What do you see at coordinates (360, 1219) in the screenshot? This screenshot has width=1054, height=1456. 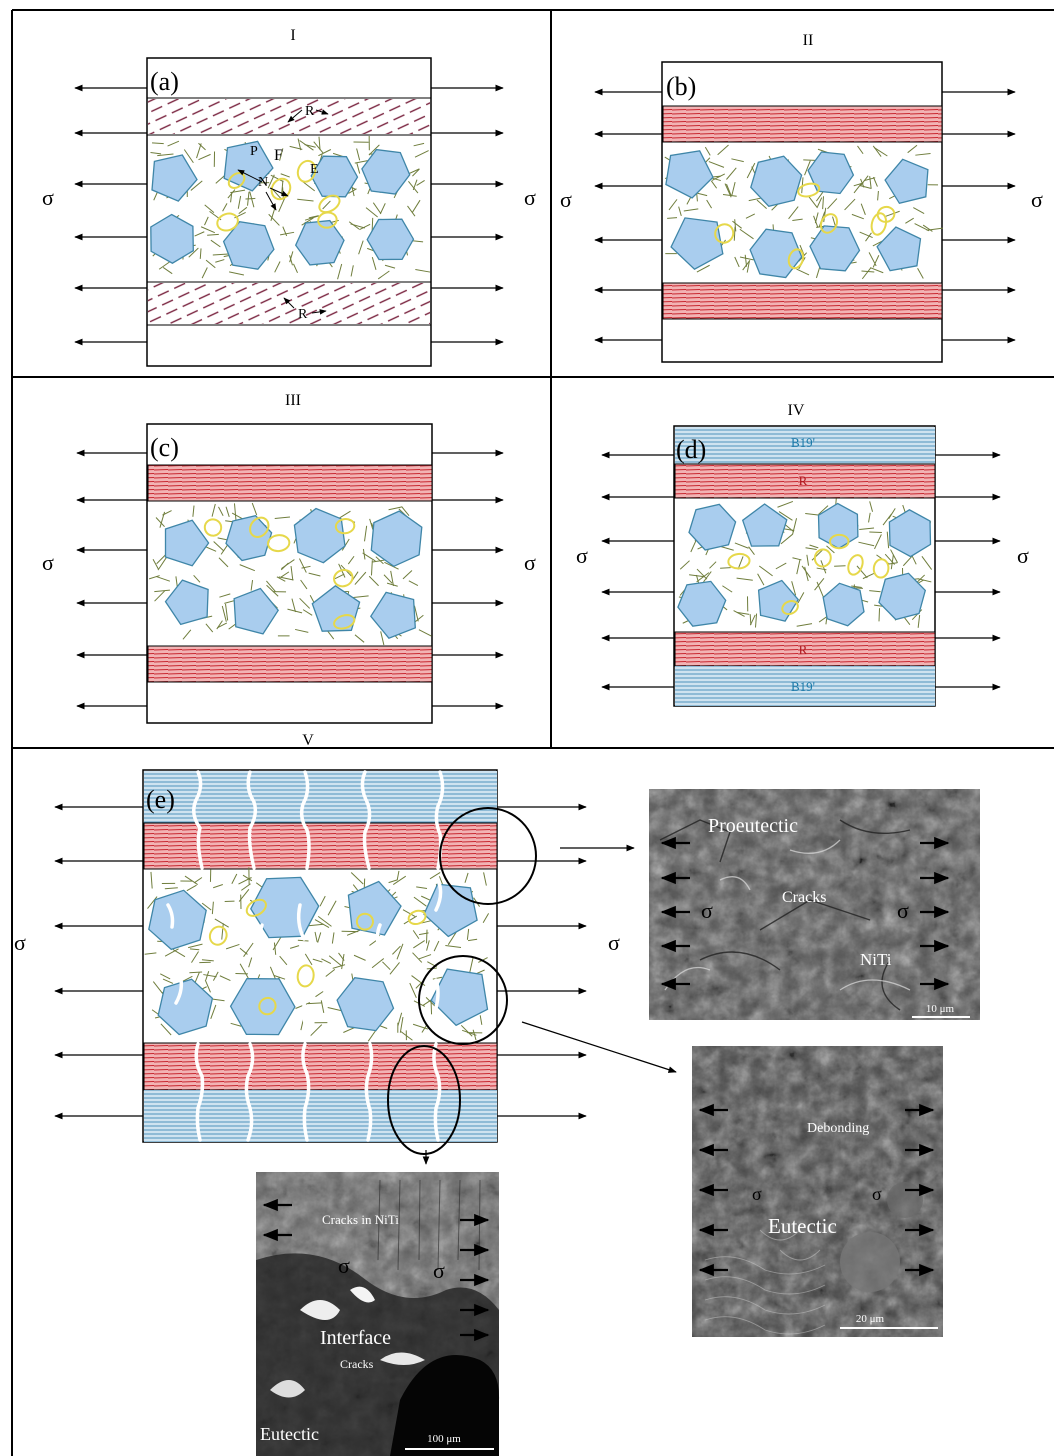 I see `sem3-cracks-niti-label: Cracks in NiTi` at bounding box center [360, 1219].